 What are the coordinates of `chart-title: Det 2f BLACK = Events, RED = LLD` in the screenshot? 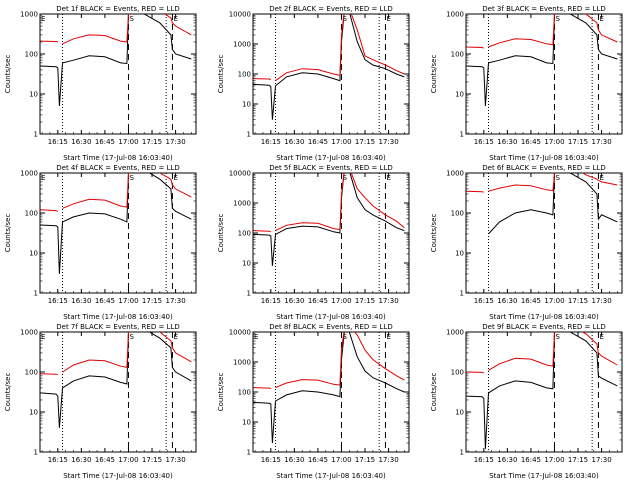 It's located at (330, 9).